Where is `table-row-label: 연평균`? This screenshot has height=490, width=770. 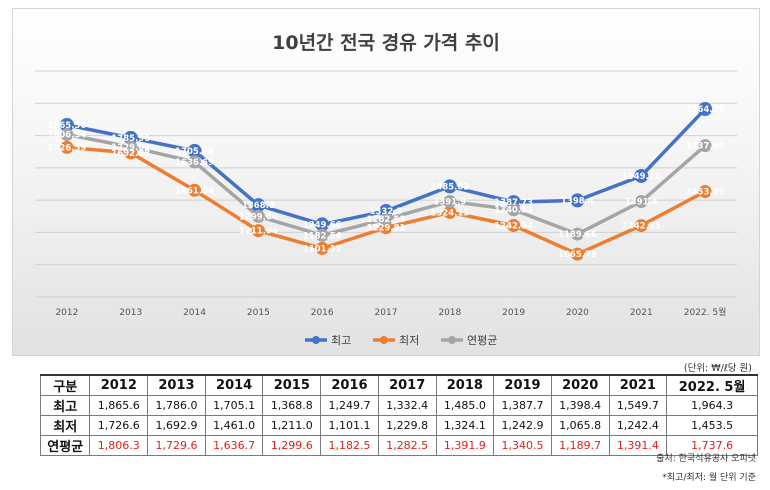
table-row-label: 연평균 is located at coordinates (65, 445).